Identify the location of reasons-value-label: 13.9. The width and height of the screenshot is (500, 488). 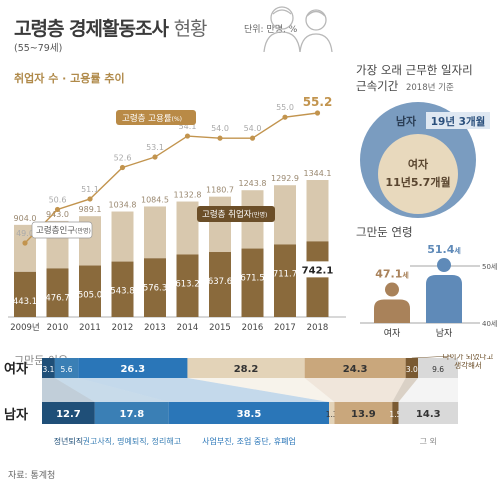
(363, 414).